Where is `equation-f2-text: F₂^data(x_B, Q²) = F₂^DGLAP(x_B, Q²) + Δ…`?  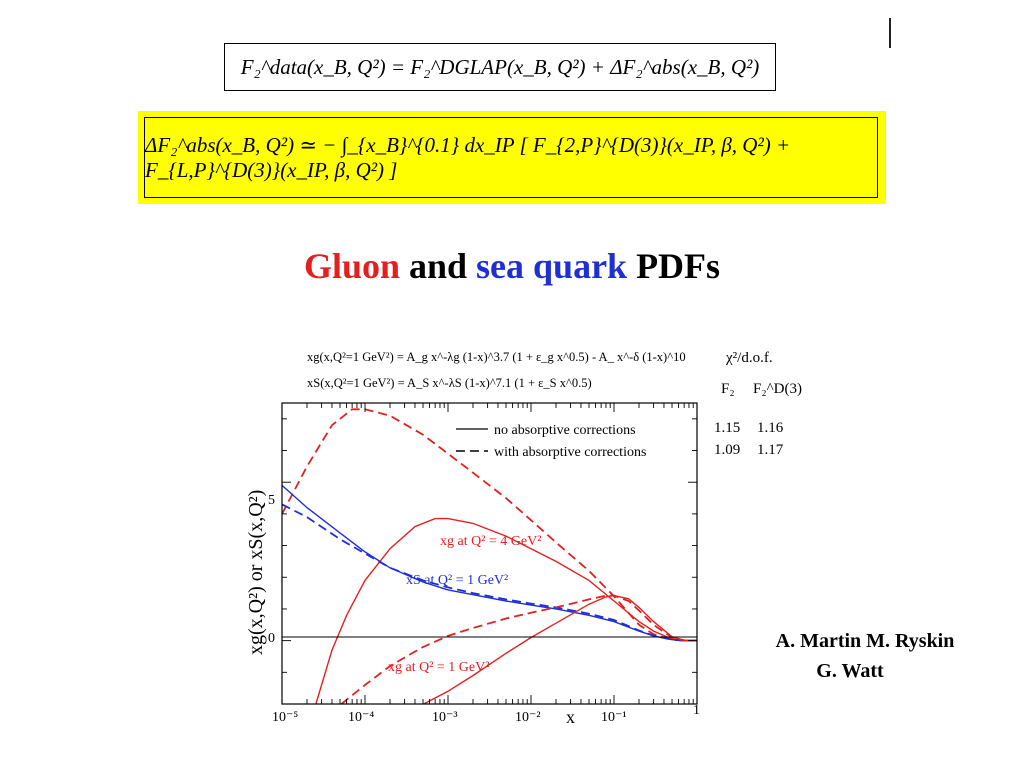
equation-f2-text: F₂^data(x_B, Q²) = F₂^DGLAP(x_B, Q²) + Δ… is located at coordinates (500, 66).